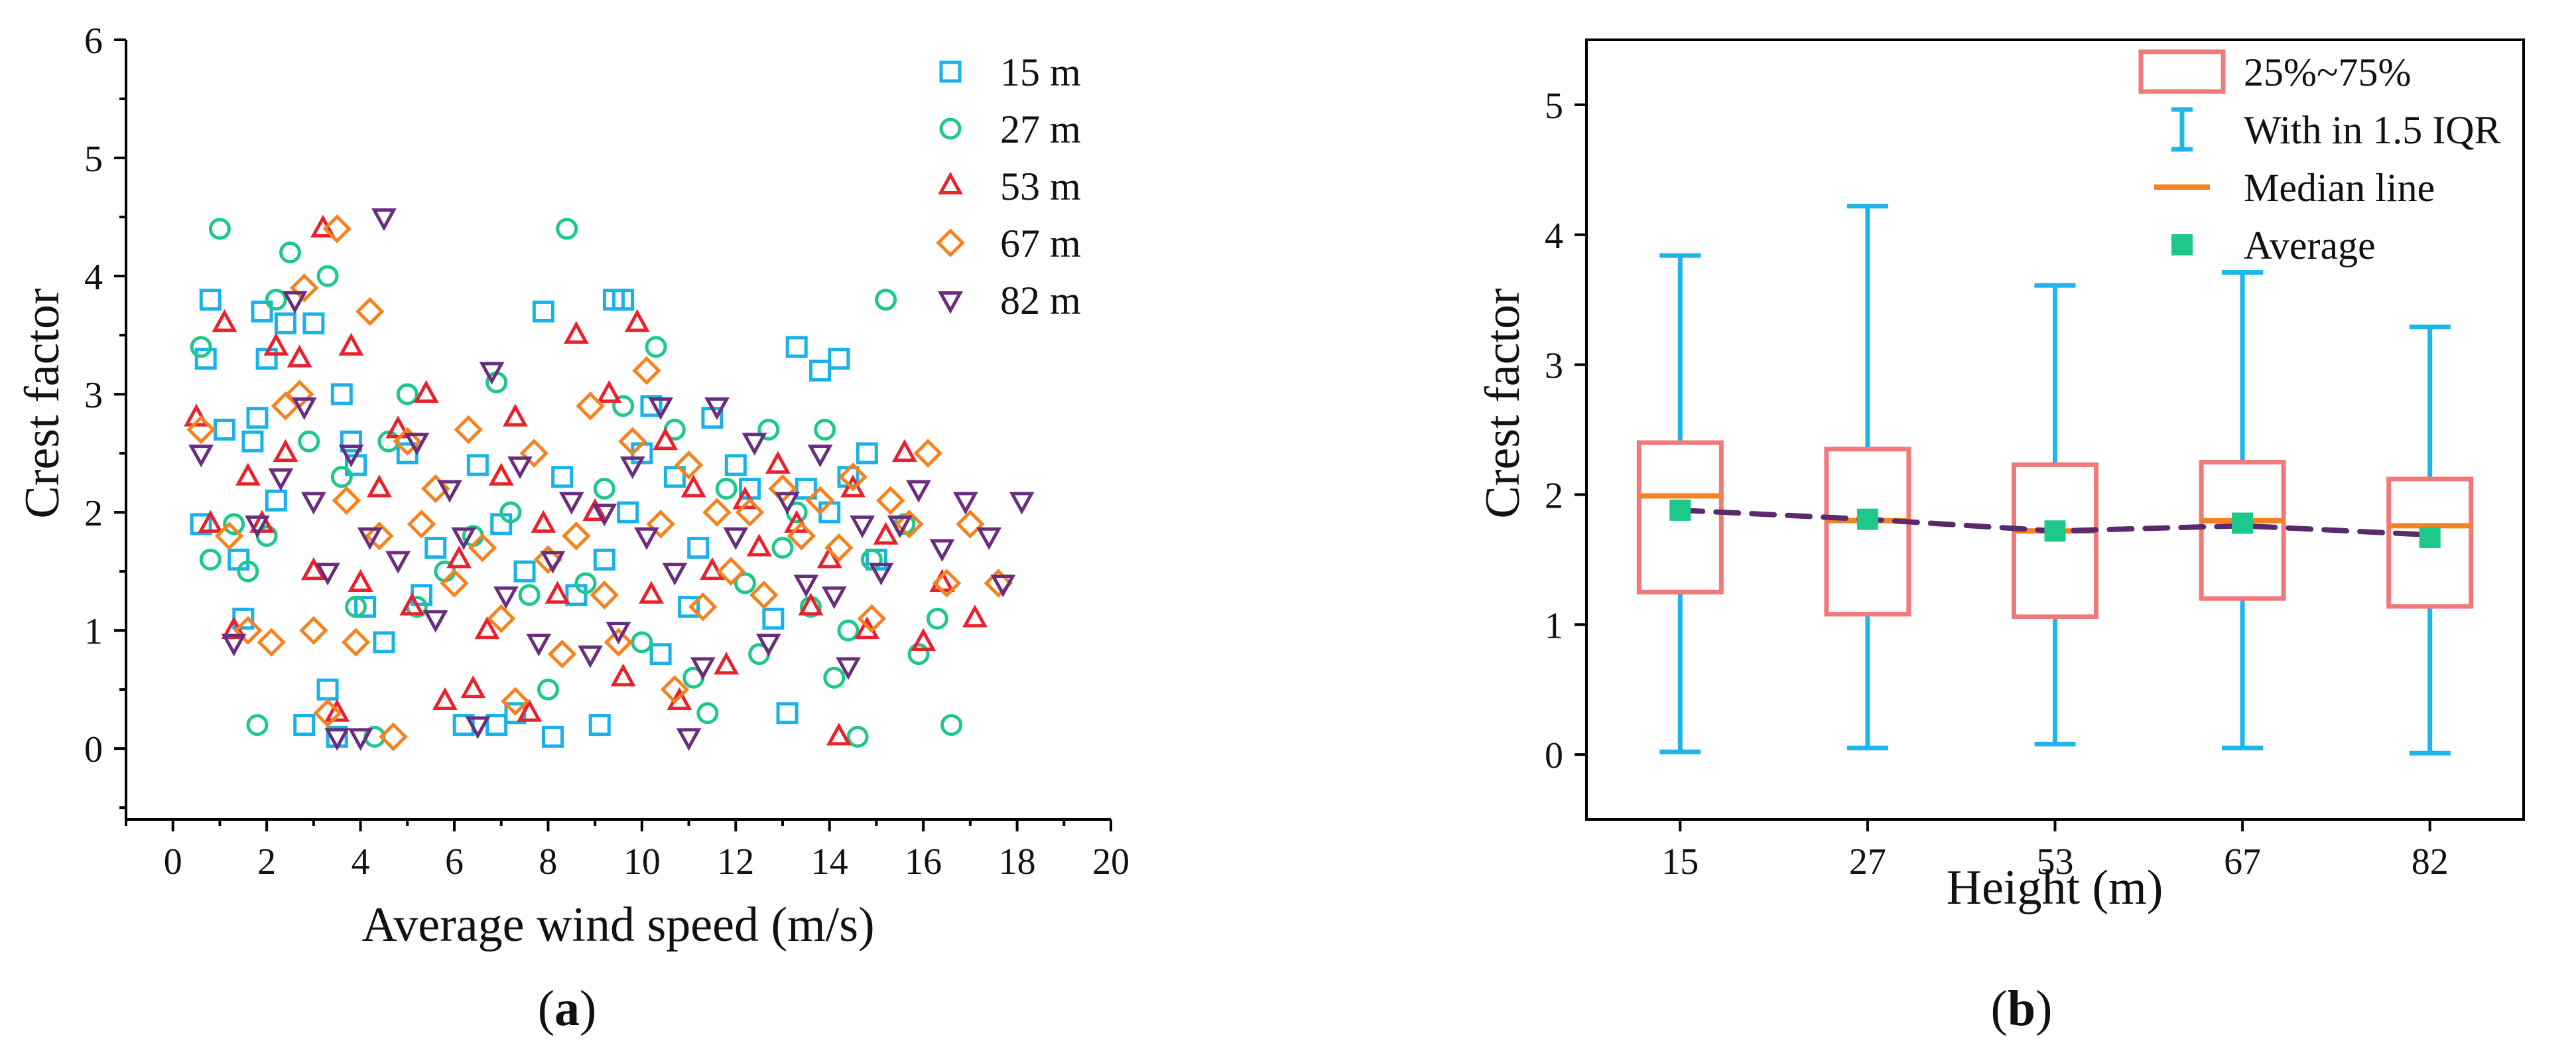  What do you see at coordinates (1868, 861) in the screenshot?
I see `x-tick-label: 27` at bounding box center [1868, 861].